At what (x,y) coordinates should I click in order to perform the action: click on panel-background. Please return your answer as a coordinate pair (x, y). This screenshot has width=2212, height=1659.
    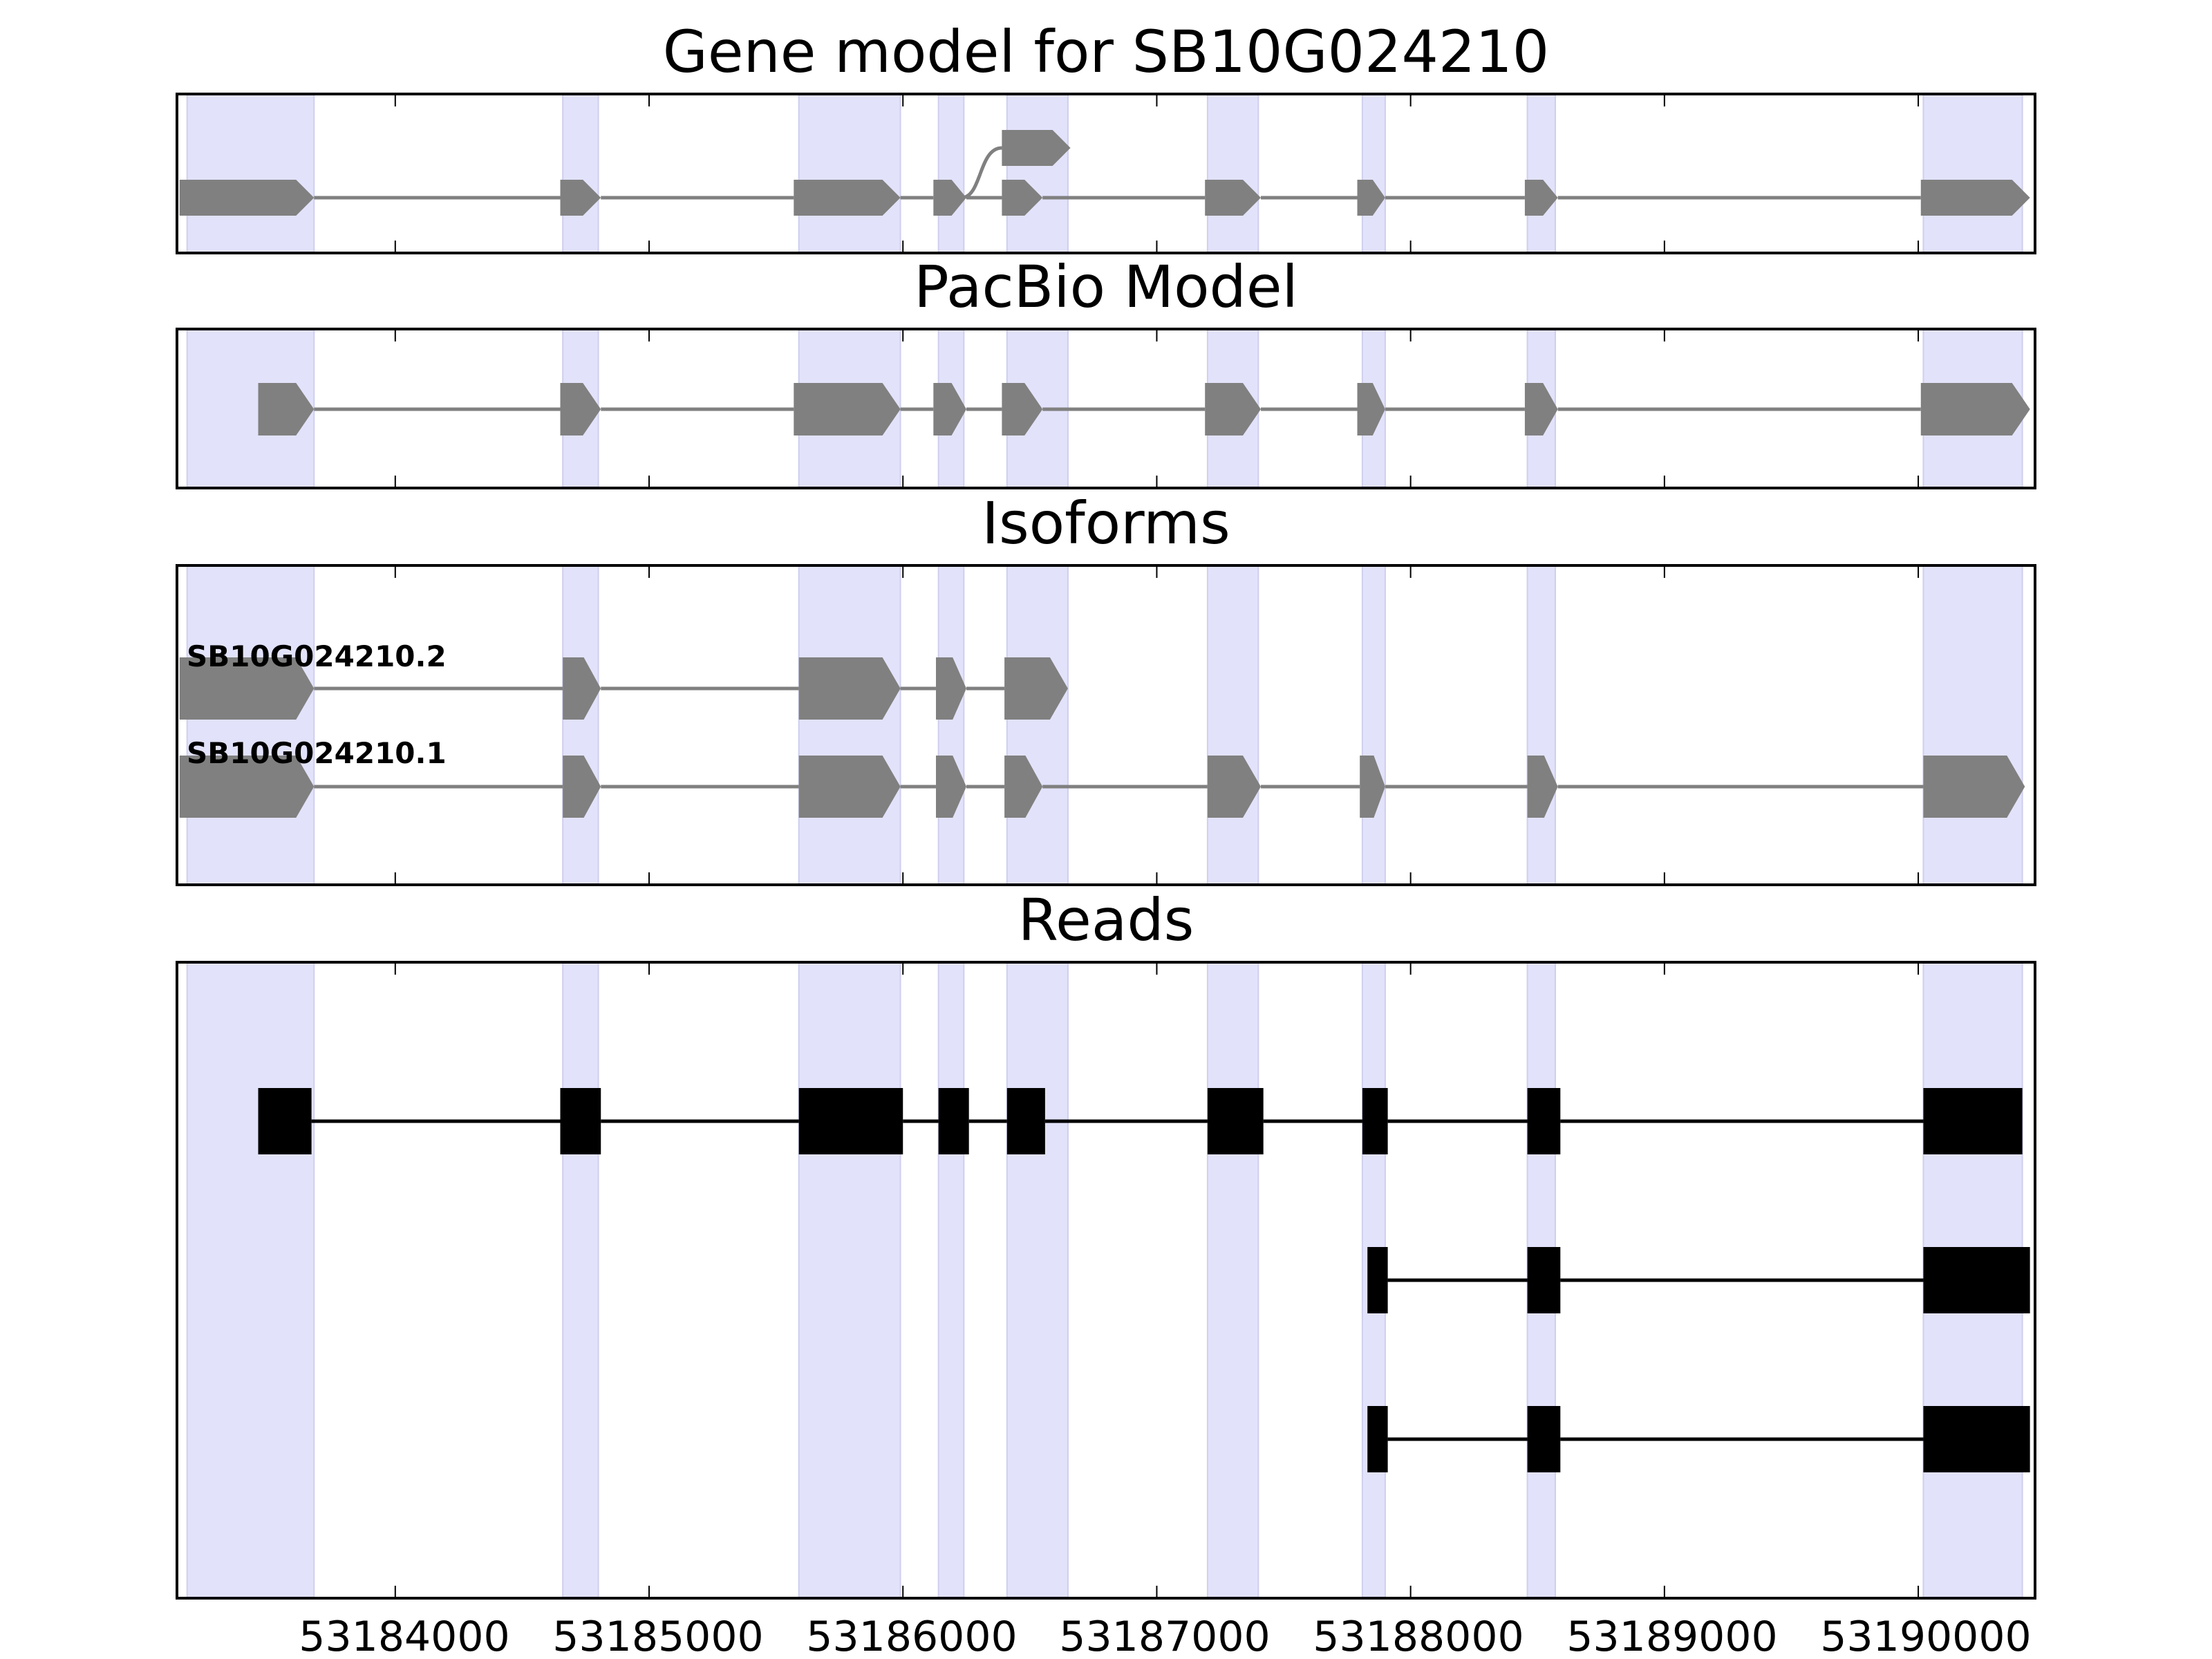
    Looking at the image, I should click on (1104, 174).